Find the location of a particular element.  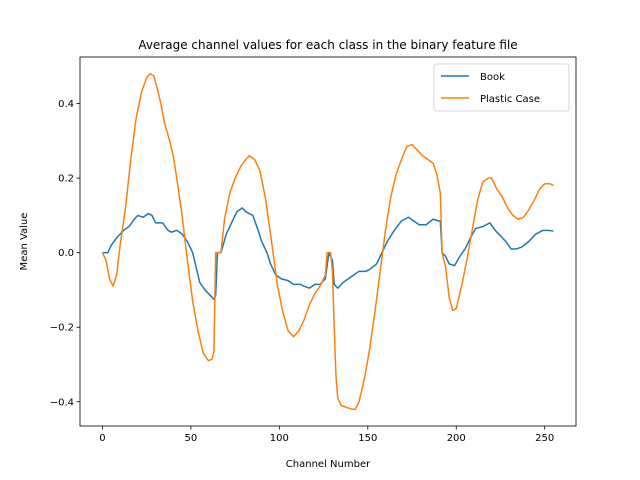

x-tick-label: 200 is located at coordinates (456, 438).